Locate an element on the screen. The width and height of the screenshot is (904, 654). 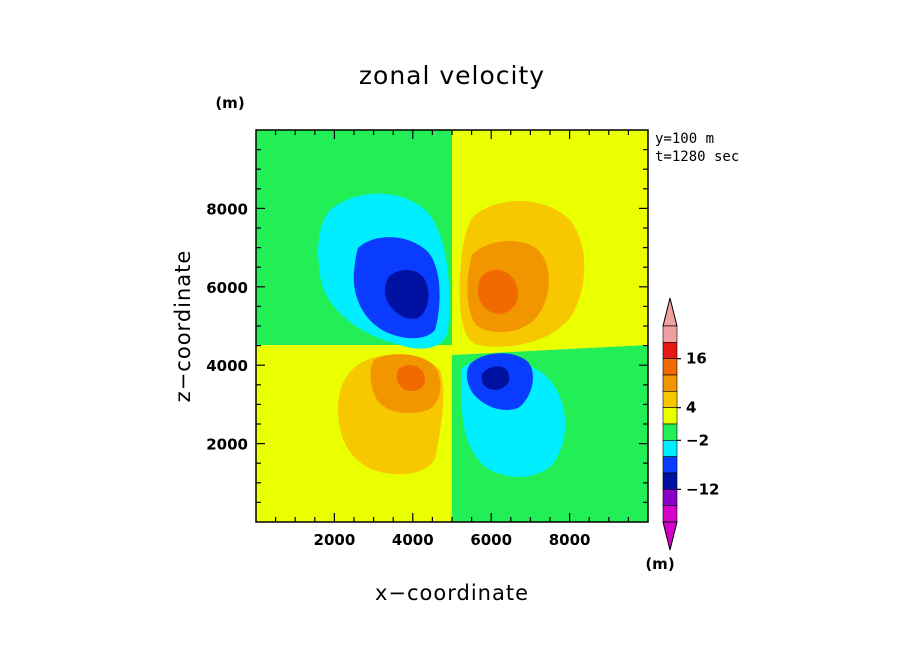
colorbar-label: 16 is located at coordinates (696, 359).